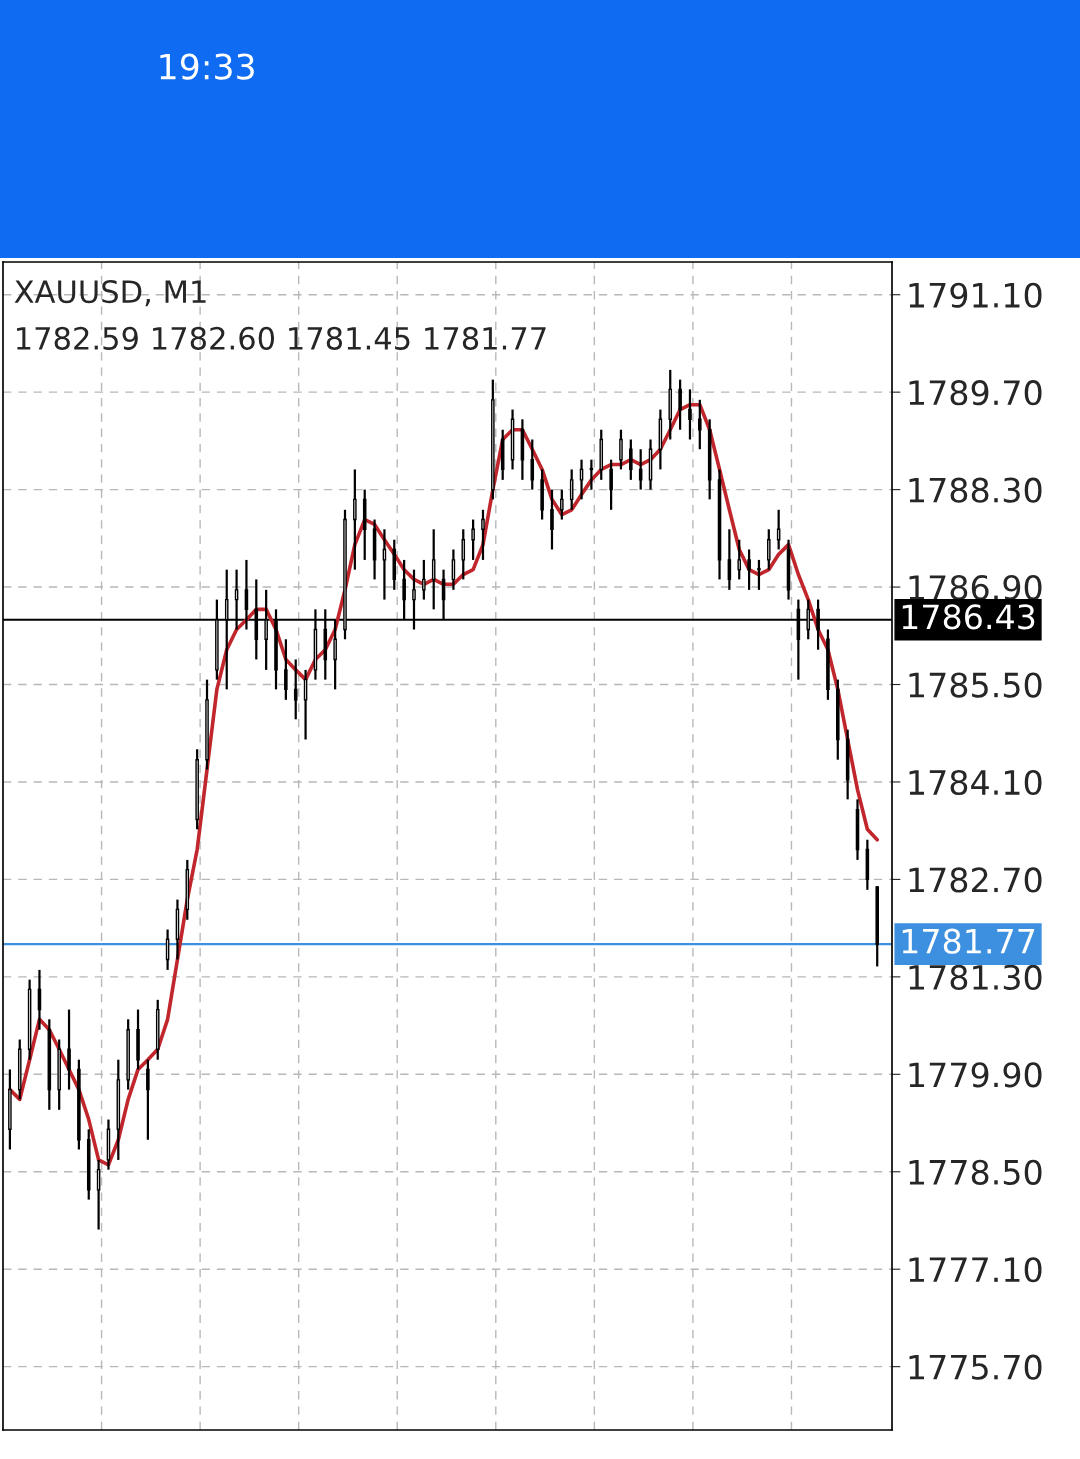 The height and width of the screenshot is (1459, 1080). Describe the element at coordinates (975, 1075) in the screenshot. I see `y-tick-label: 1779.90` at that location.